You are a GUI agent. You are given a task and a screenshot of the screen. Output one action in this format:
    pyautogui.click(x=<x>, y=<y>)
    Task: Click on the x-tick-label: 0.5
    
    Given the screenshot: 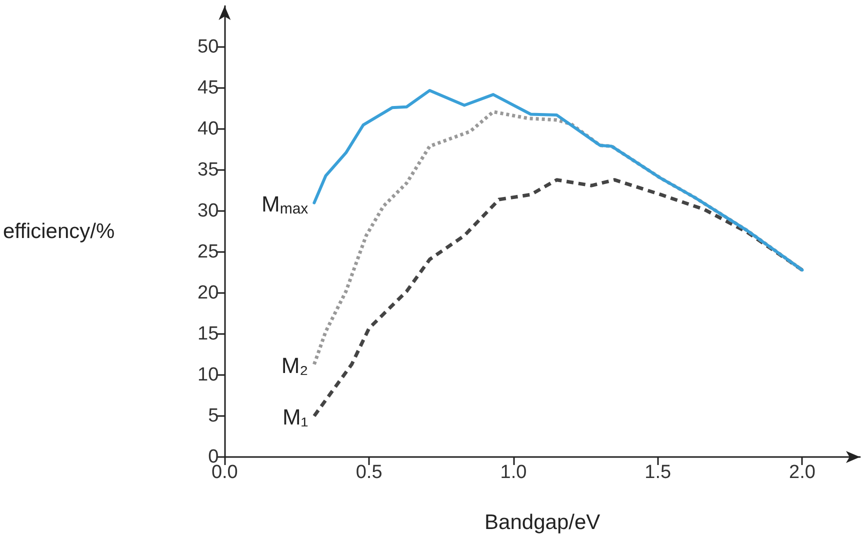 What is the action you would take?
    pyautogui.click(x=369, y=472)
    